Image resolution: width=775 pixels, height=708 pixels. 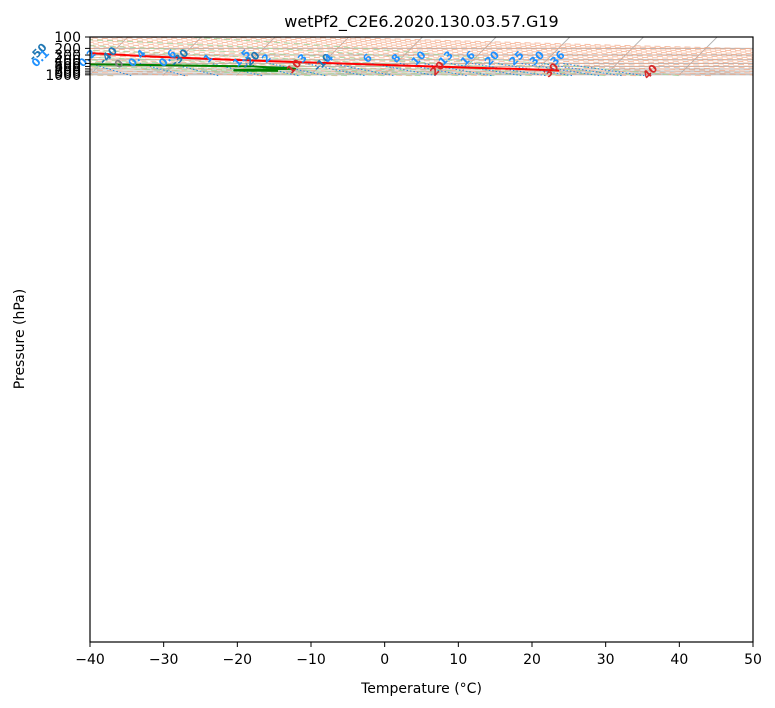 I want to click on y-axis-label: Pressure (hPa), so click(x=20, y=339).